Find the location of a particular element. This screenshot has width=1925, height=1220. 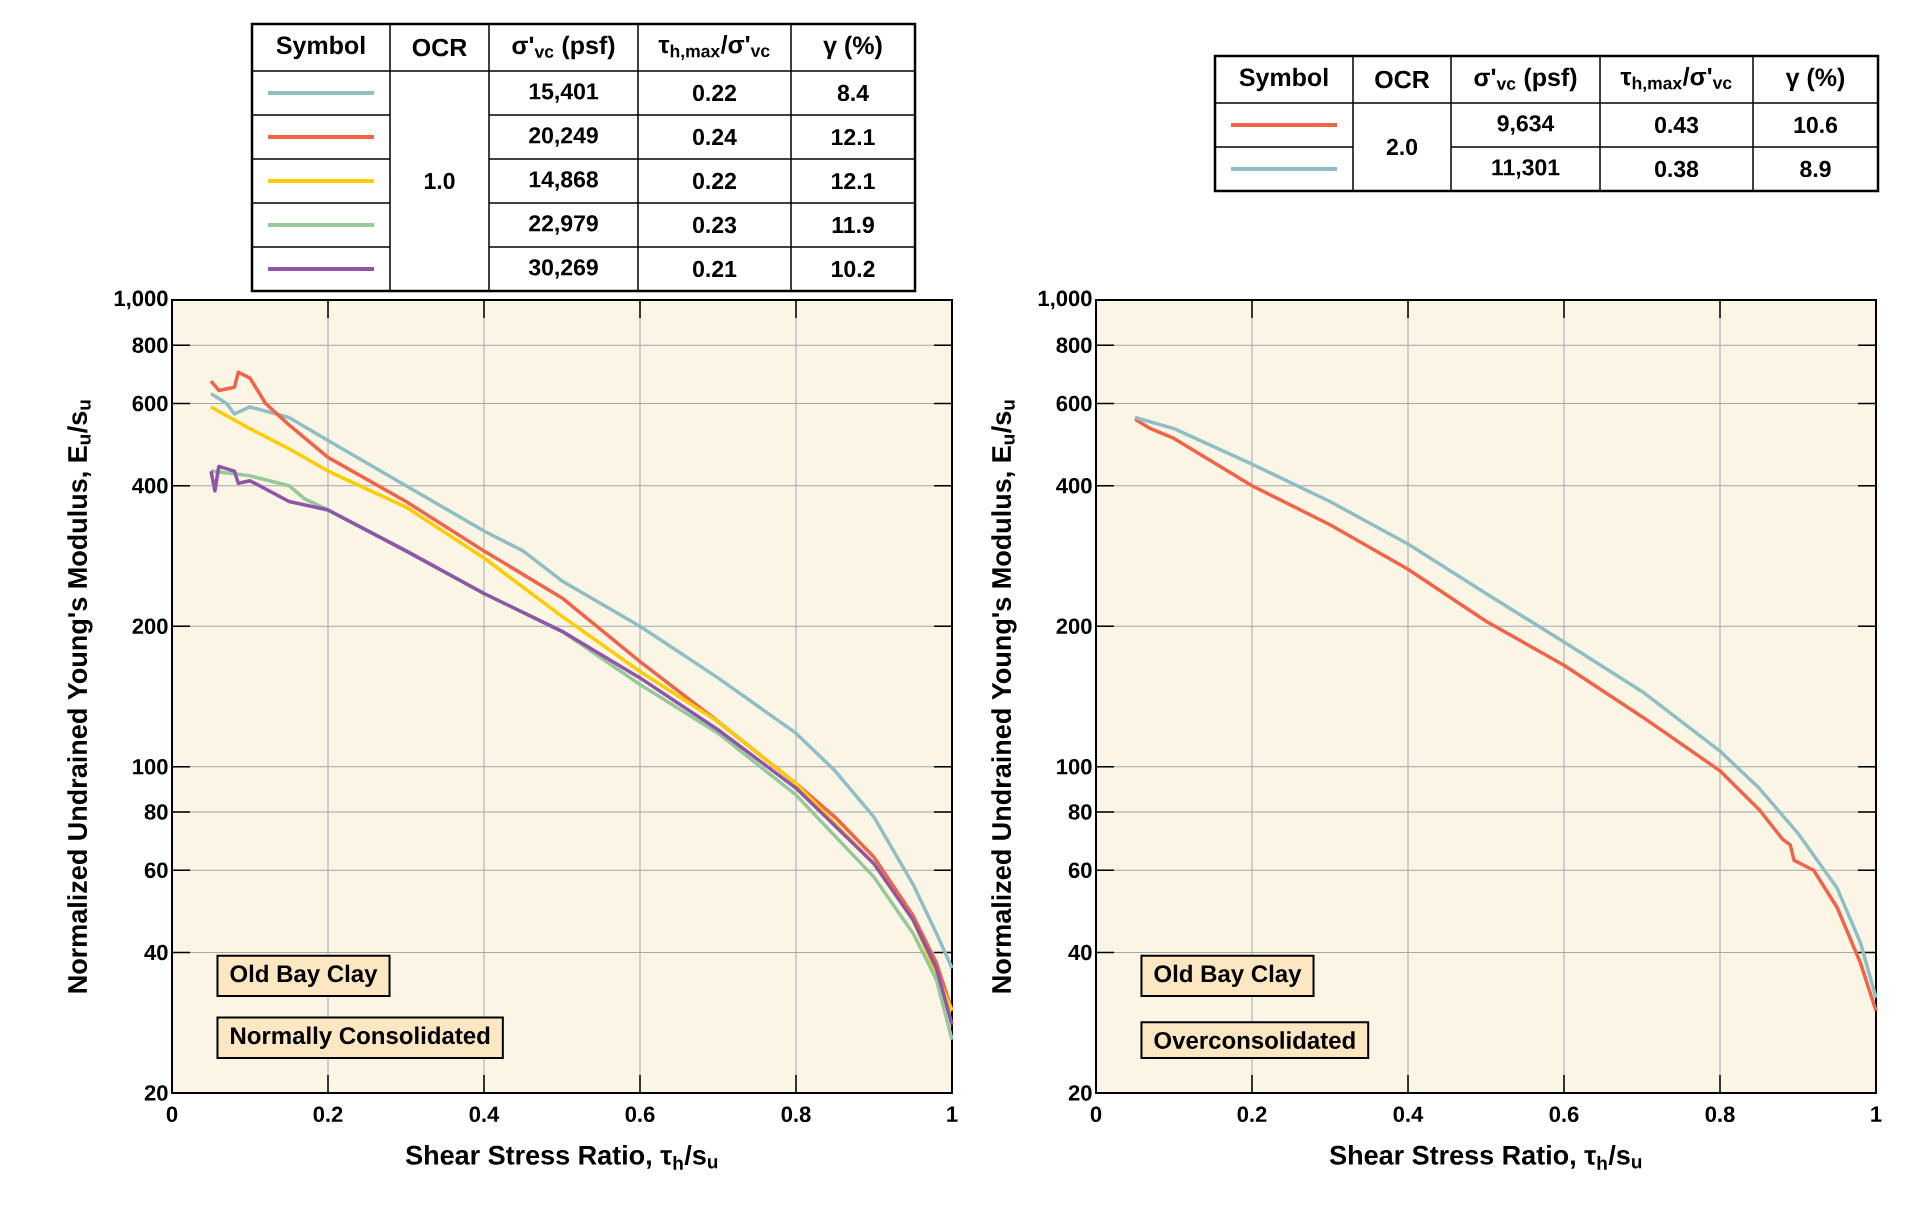

text: 11.9 is located at coordinates (853, 225).